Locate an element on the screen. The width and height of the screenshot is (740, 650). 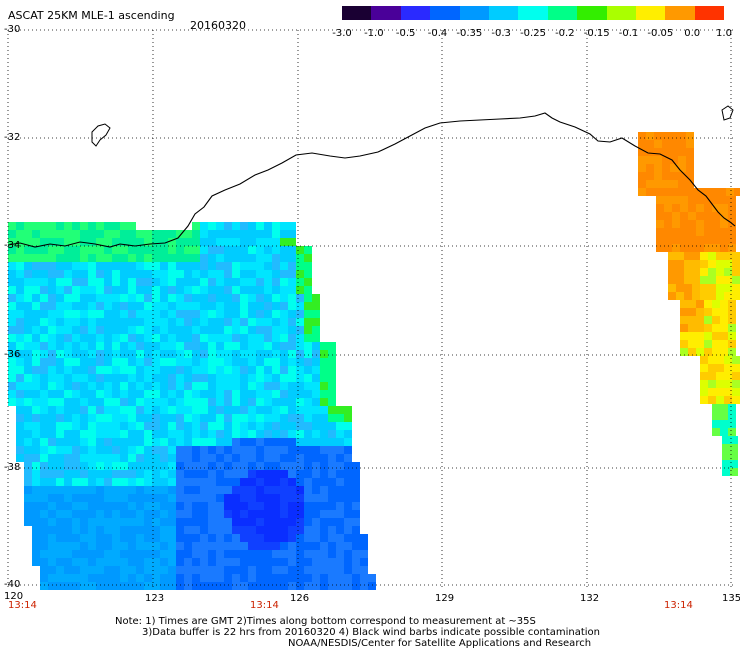
lat-label: -36 is located at coordinates (12, 354).